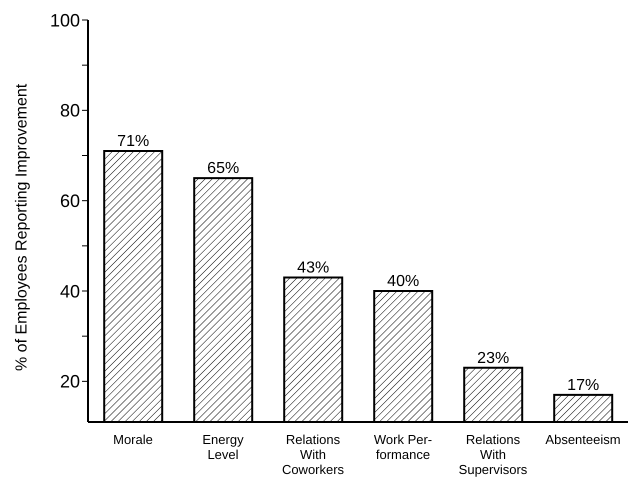  I want to click on x-tick-label: Morale, so click(133, 439).